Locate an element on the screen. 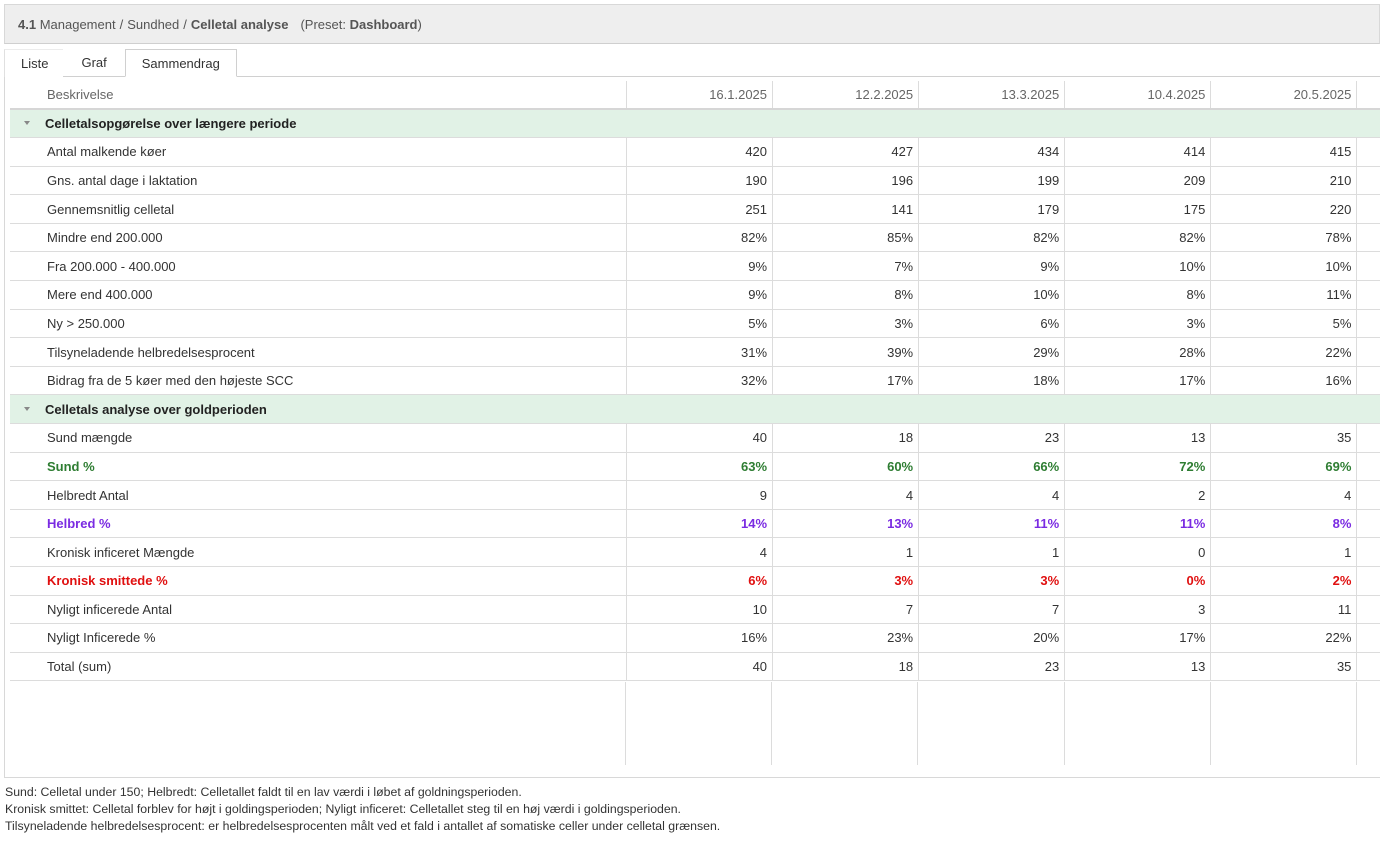  preset-name: Dashboard is located at coordinates (383, 24).